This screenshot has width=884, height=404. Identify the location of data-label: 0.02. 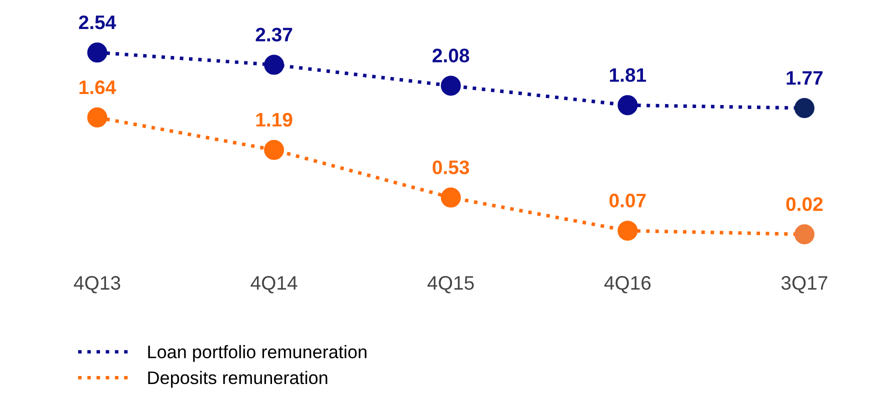
(804, 204).